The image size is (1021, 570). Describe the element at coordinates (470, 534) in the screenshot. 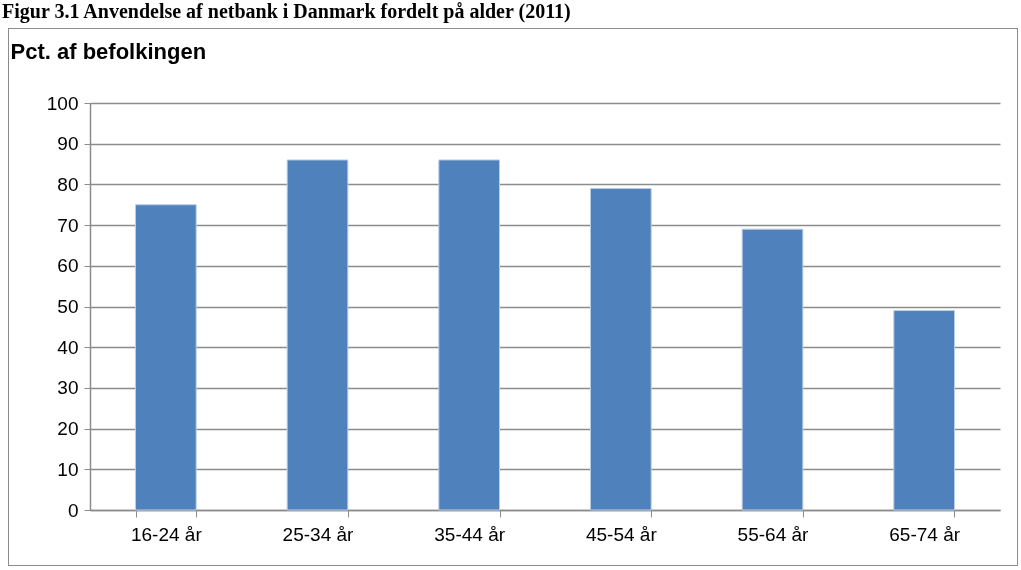

I see `x-tick-label: 35-44 år` at that location.